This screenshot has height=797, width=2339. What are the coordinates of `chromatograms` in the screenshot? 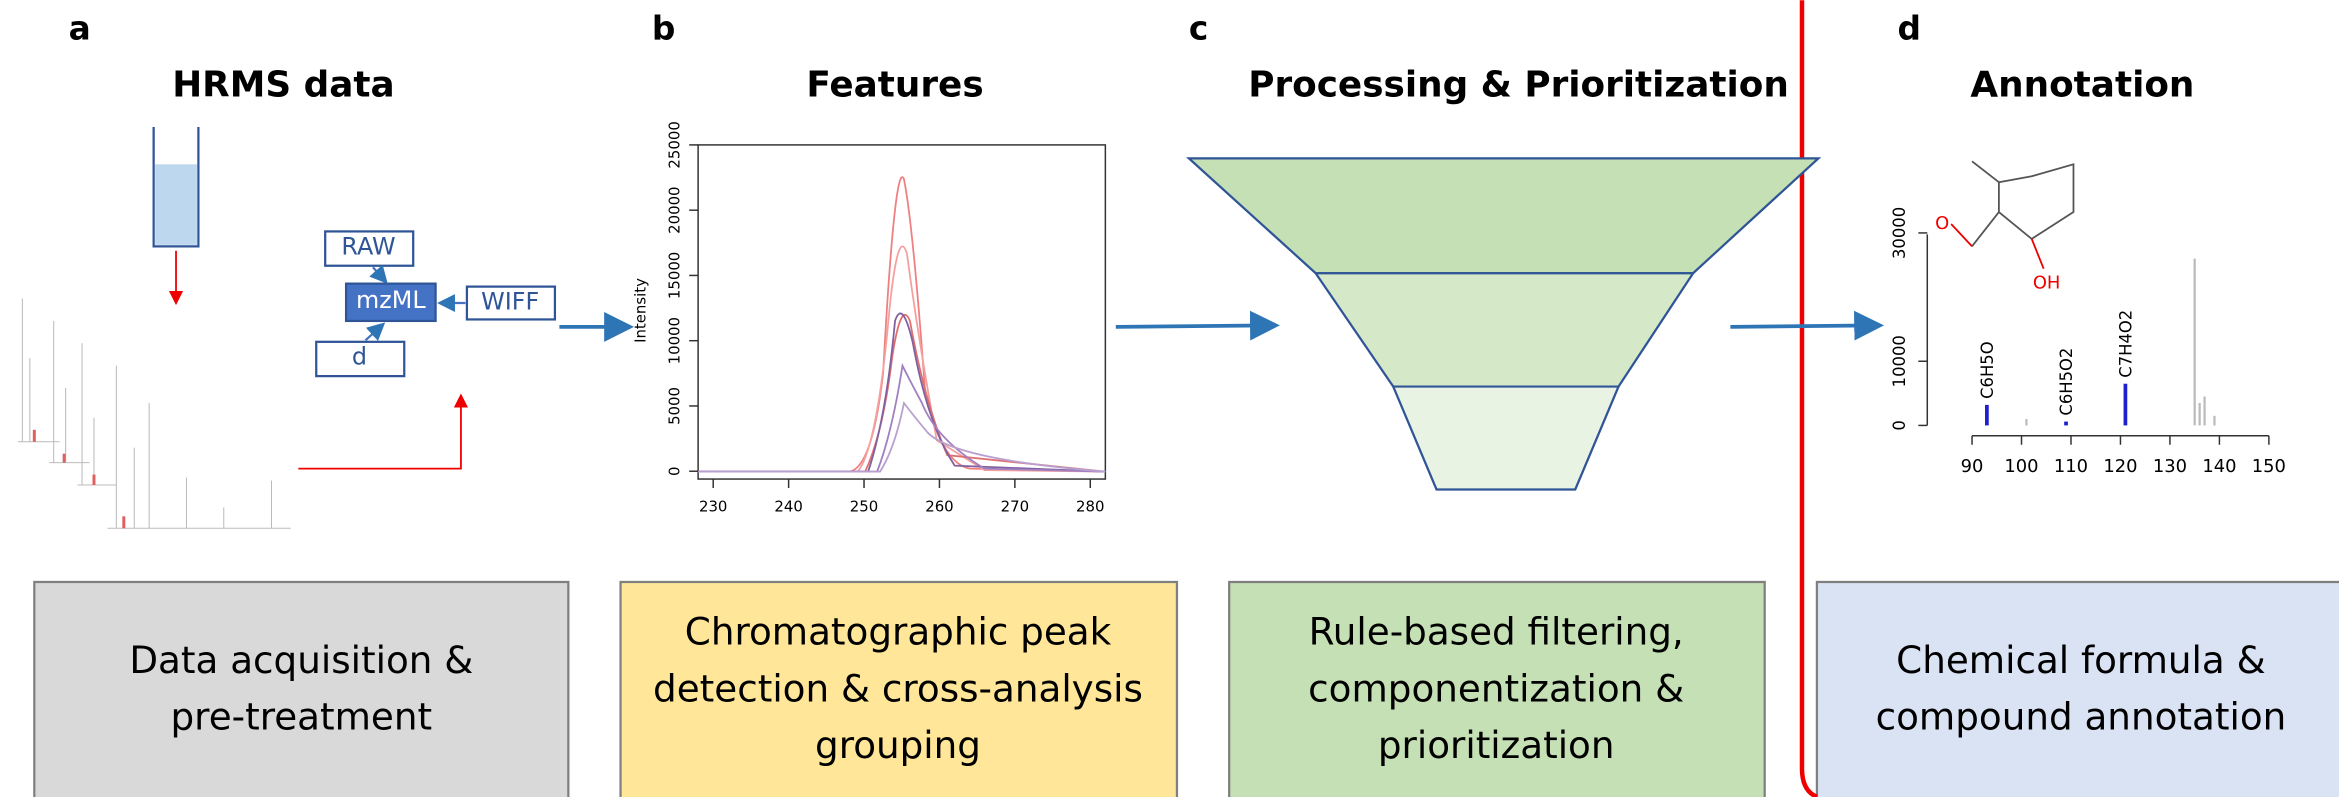 It's located at (902, 324).